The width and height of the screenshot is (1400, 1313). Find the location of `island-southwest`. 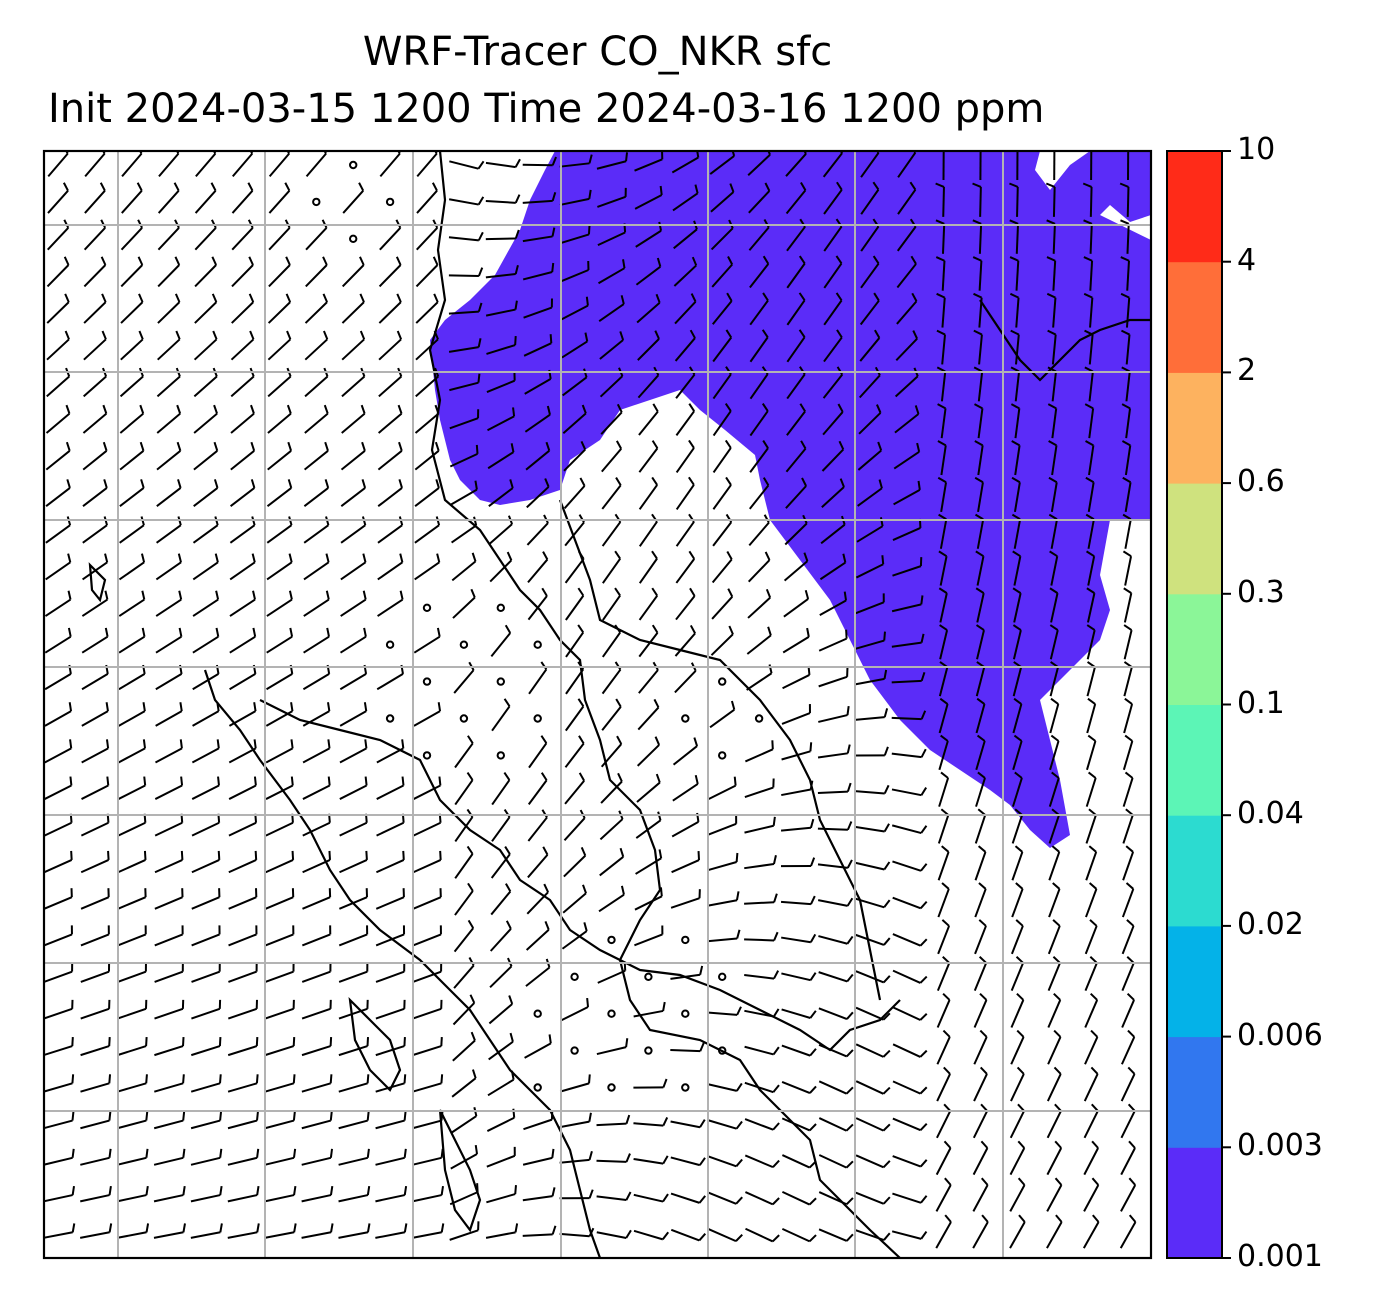

island-southwest is located at coordinates (460, 1171).